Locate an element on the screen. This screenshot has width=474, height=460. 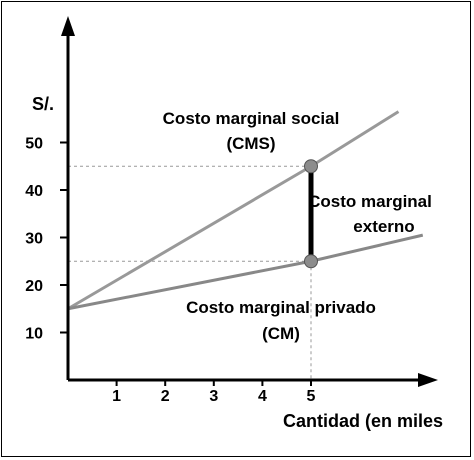
y-tick-label: 50 is located at coordinates (34, 144).